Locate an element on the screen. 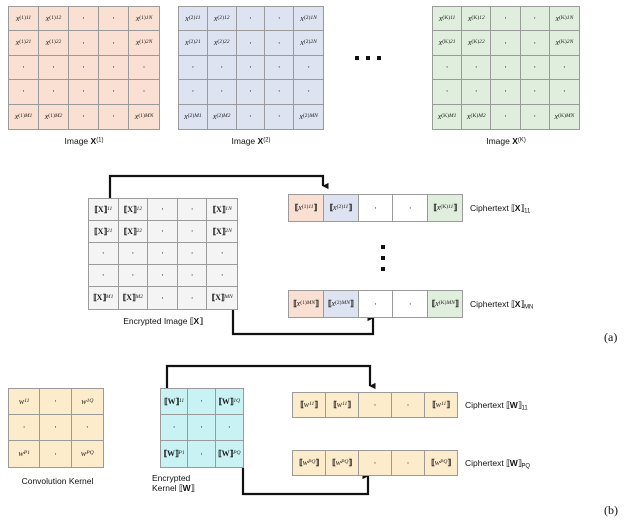 This screenshot has width=640, height=532. ciphertext-slot: ⟦ x (1) MN ⟧ is located at coordinates (306, 304).